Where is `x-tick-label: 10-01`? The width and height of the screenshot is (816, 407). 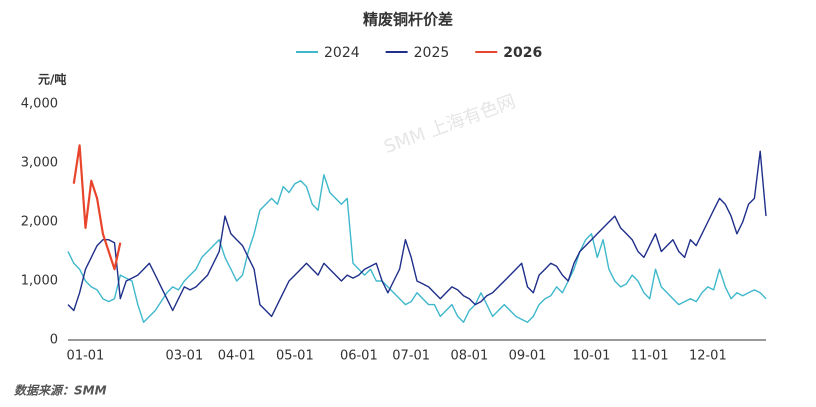
x-tick-label: 10-01 is located at coordinates (592, 356).